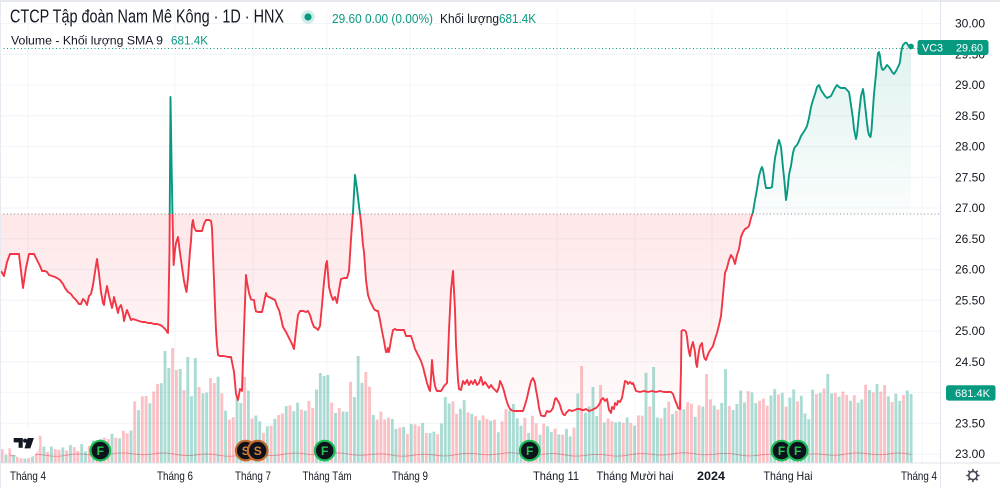 This screenshot has height=488, width=1000. What do you see at coordinates (175, 476) in the screenshot?
I see `svg-text: Tháng 6` at bounding box center [175, 476].